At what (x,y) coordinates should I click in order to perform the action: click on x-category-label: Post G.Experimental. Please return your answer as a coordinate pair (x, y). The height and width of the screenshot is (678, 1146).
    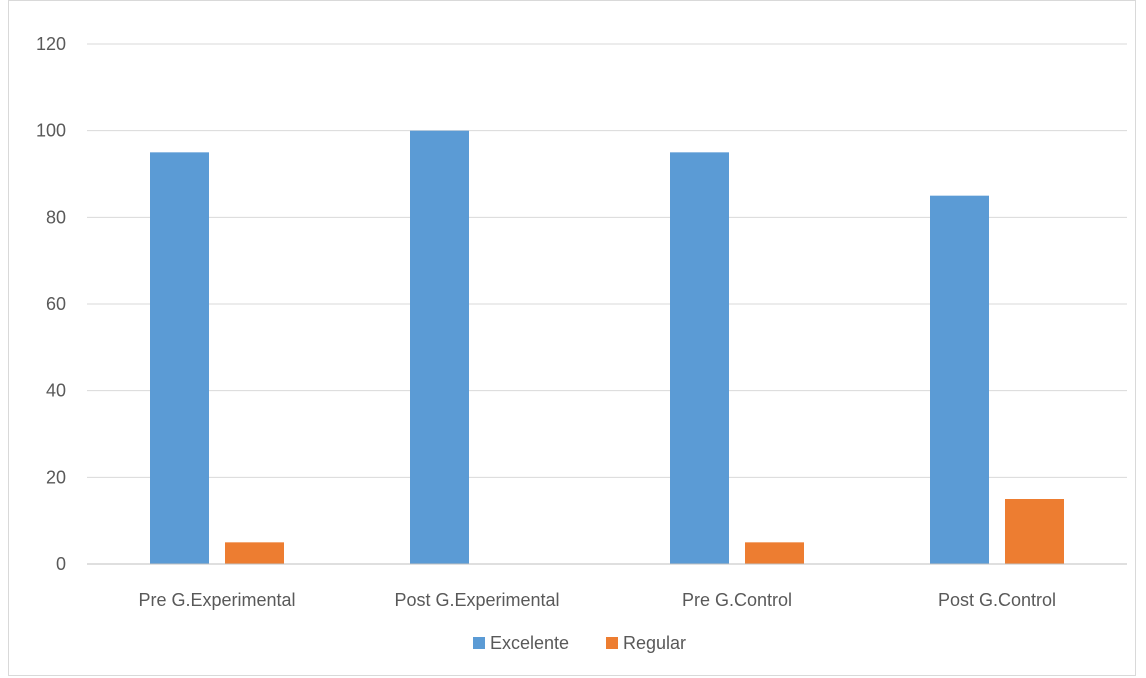
    Looking at the image, I should click on (476, 600).